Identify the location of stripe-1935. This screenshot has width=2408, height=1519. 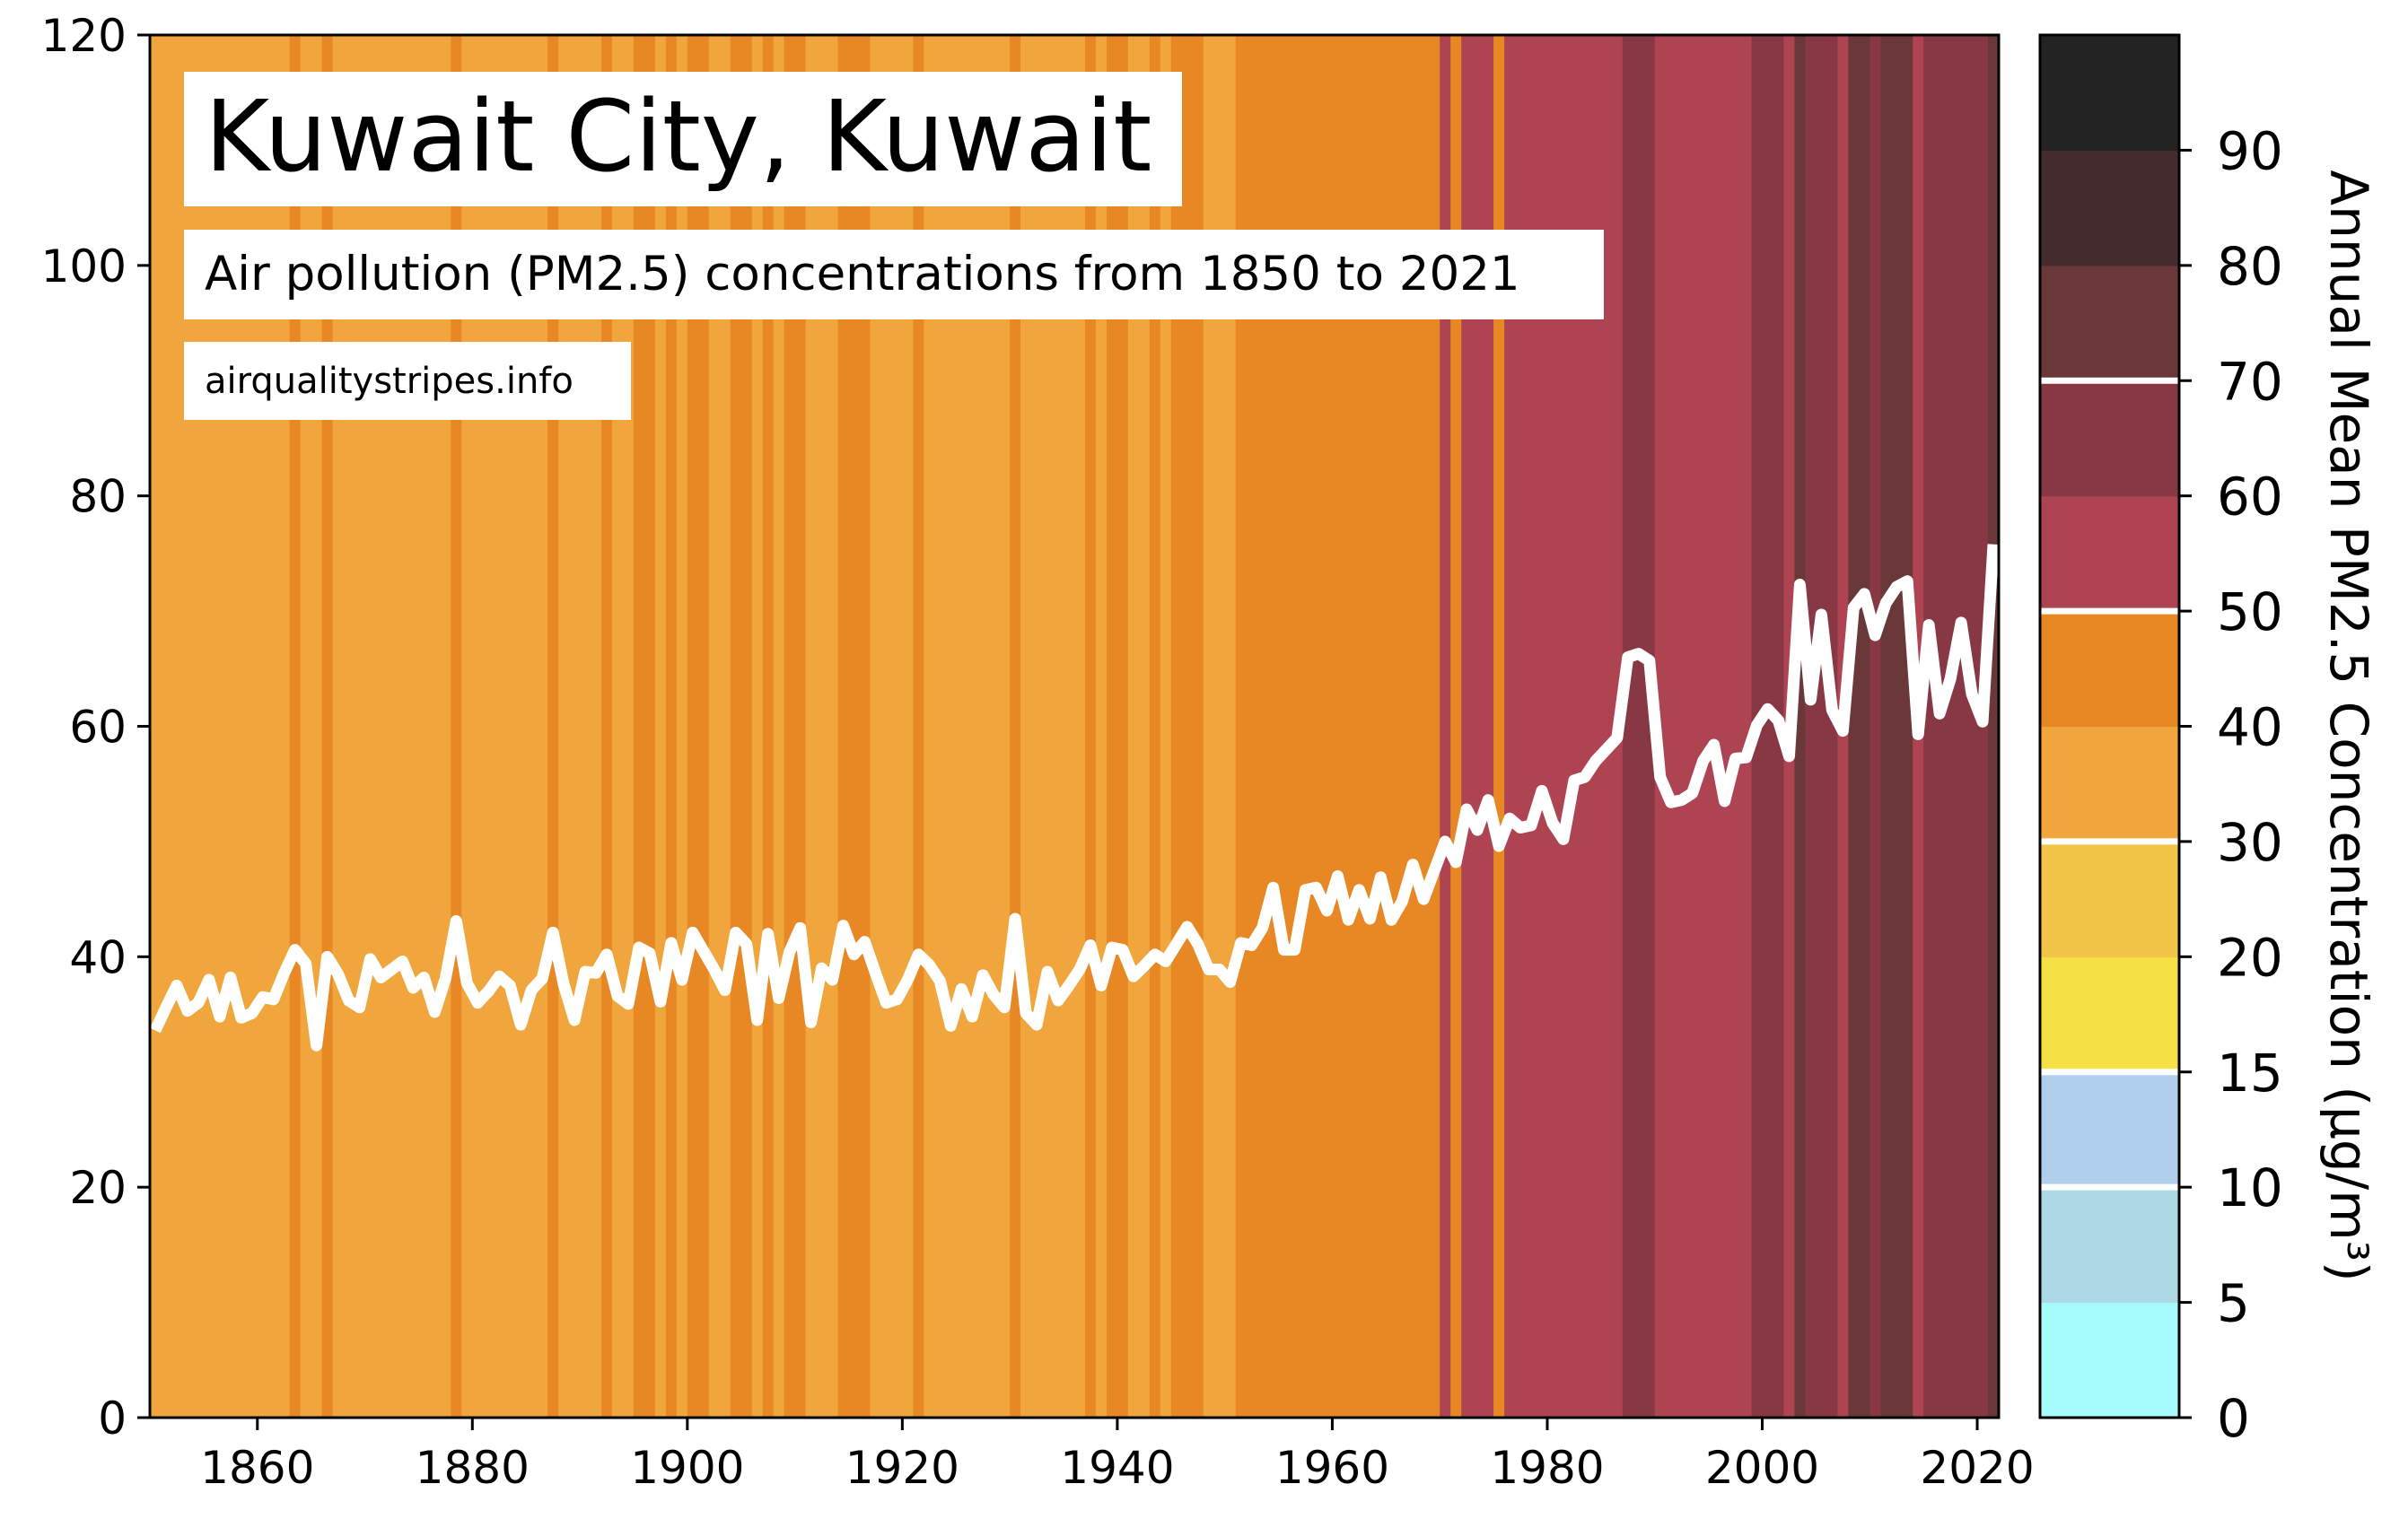
(1069, 726).